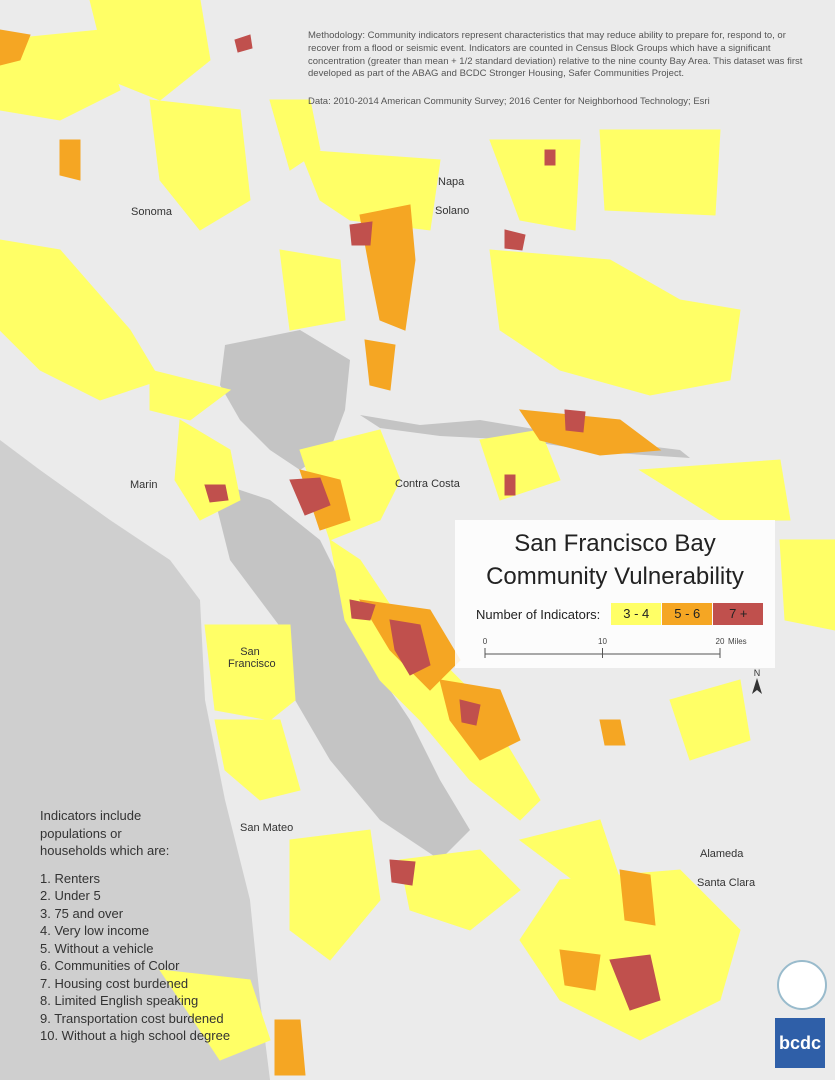  What do you see at coordinates (615, 647) in the screenshot?
I see `scale-bar: 0 10 20 Miles` at bounding box center [615, 647].